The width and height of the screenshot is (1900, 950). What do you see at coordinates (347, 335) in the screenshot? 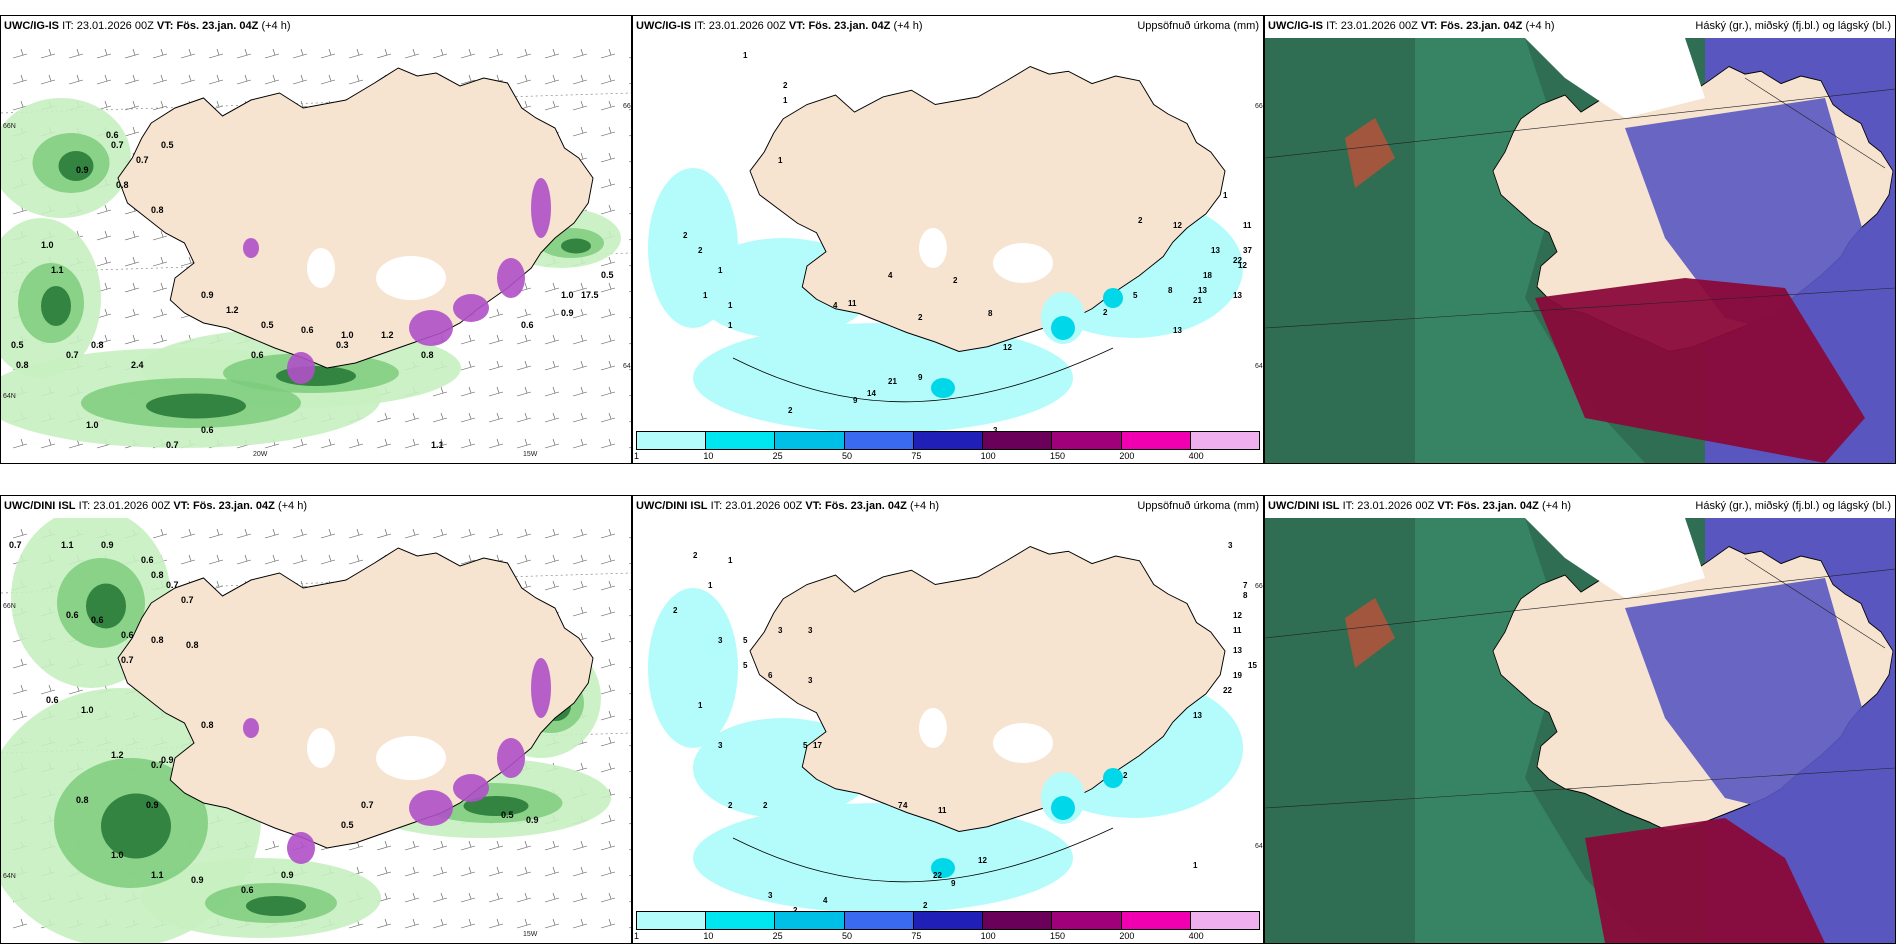
I see `map-value-label: 1.0` at bounding box center [347, 335].